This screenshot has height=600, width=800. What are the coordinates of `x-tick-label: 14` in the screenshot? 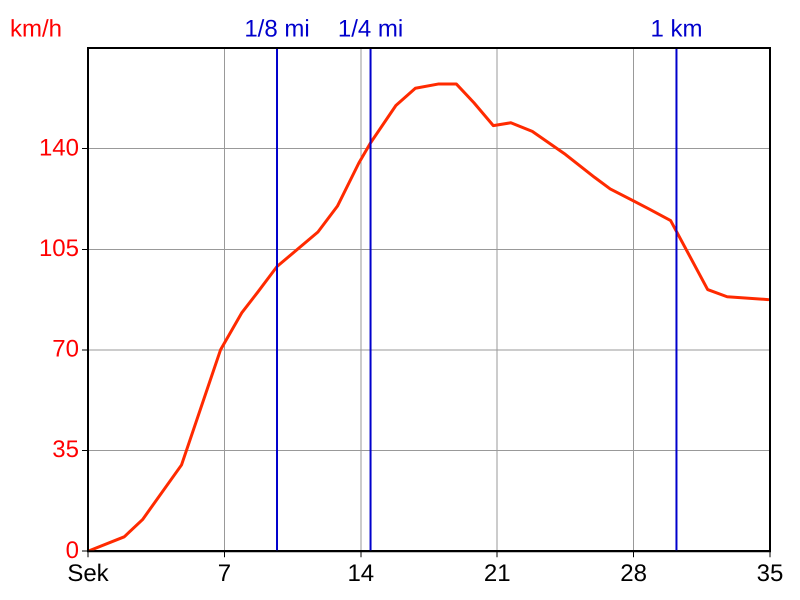 It's located at (360, 574).